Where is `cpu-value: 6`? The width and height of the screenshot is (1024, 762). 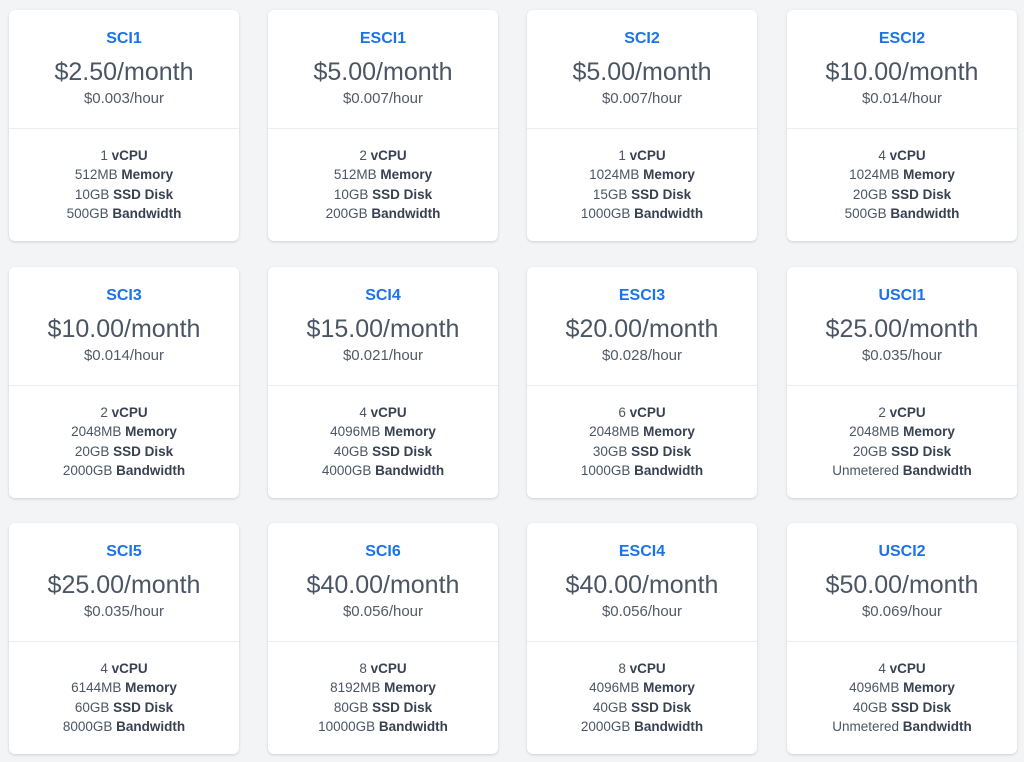 cpu-value: 6 is located at coordinates (622, 412).